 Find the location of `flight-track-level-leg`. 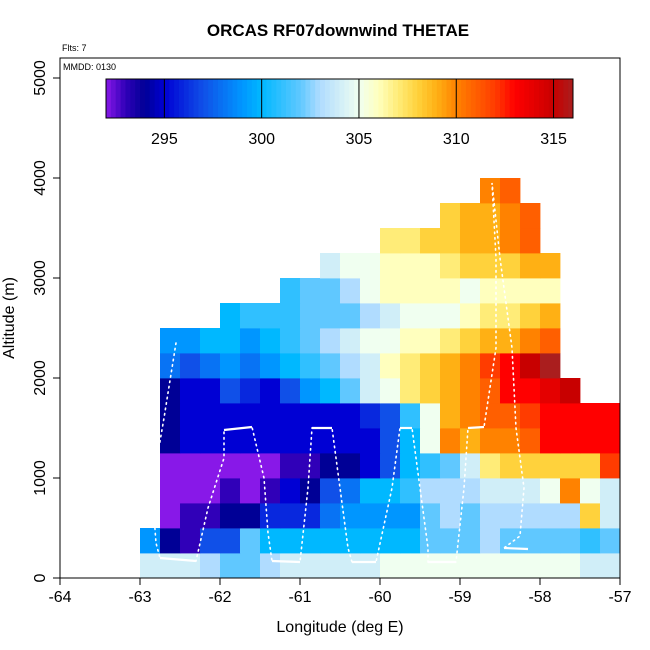

flight-track-level-leg is located at coordinates (286, 561).